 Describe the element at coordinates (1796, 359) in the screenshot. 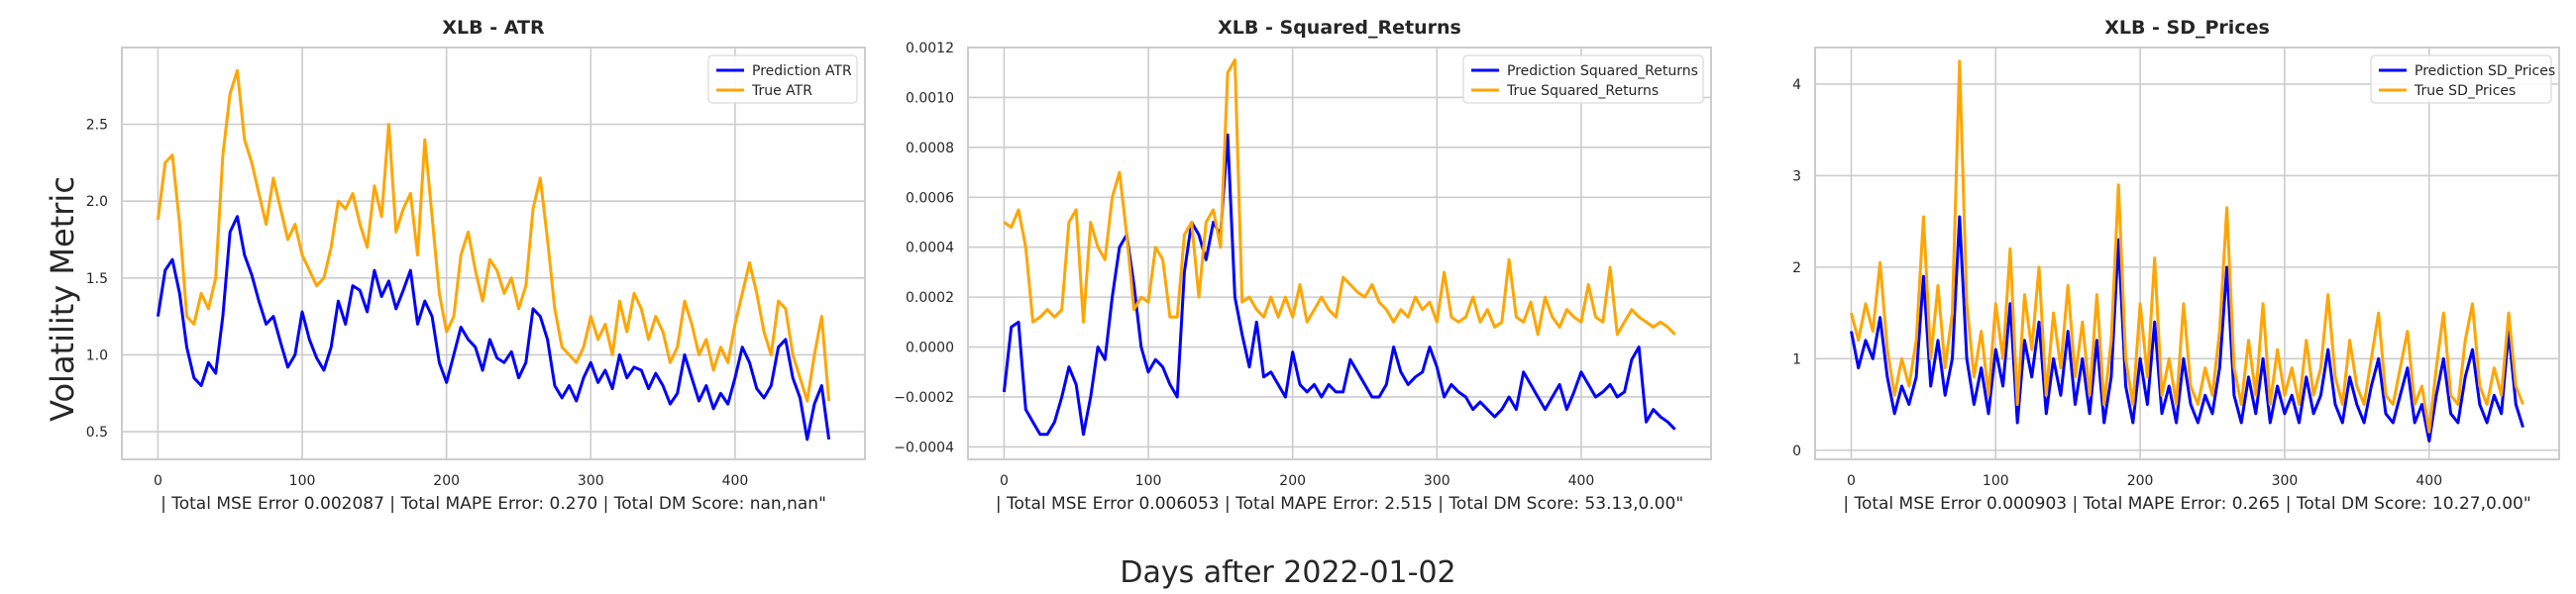

I see `y-tick-label: 1` at that location.